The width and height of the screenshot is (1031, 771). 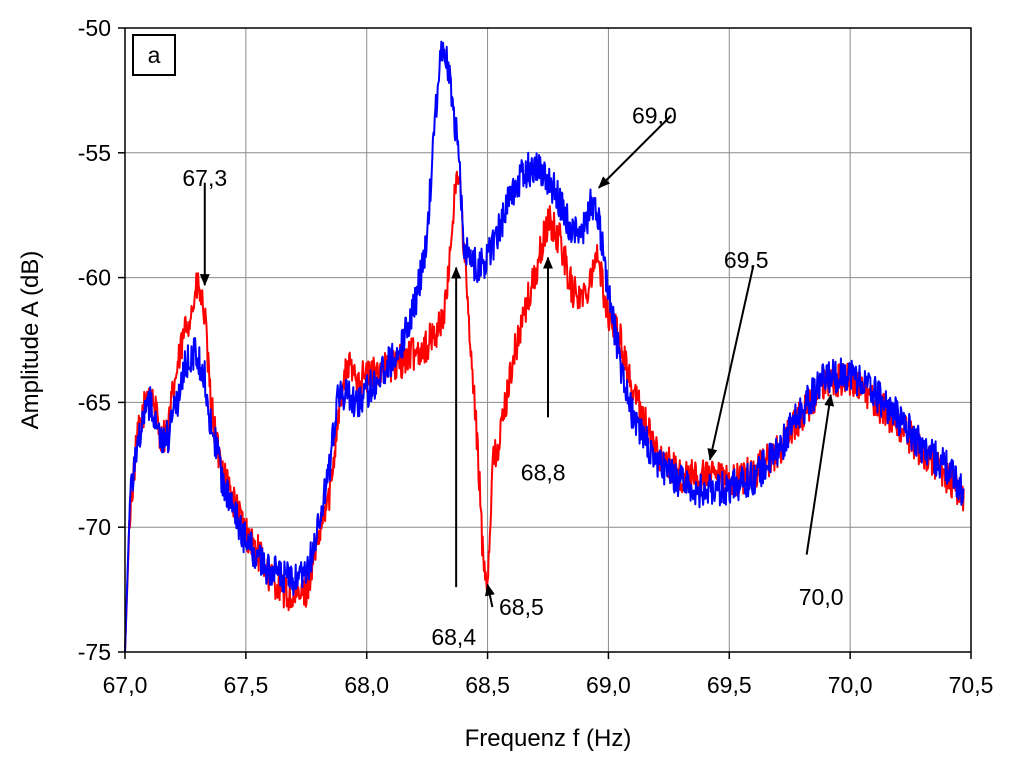 I want to click on panel-label-box: a, so click(x=154, y=55).